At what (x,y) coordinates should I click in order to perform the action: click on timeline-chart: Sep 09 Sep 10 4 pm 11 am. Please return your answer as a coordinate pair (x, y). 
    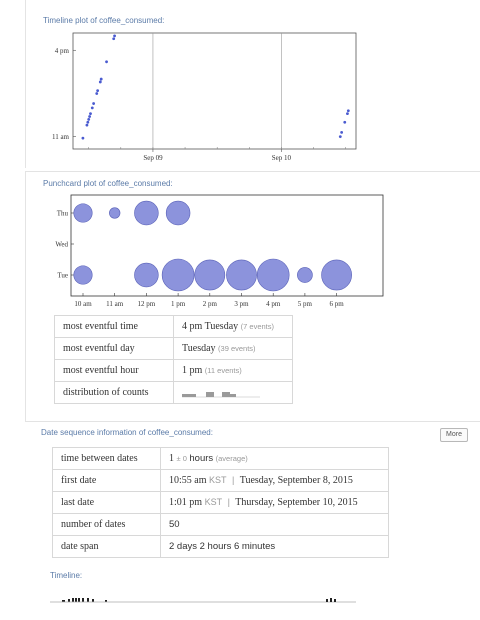
    Looking at the image, I should click on (204, 97).